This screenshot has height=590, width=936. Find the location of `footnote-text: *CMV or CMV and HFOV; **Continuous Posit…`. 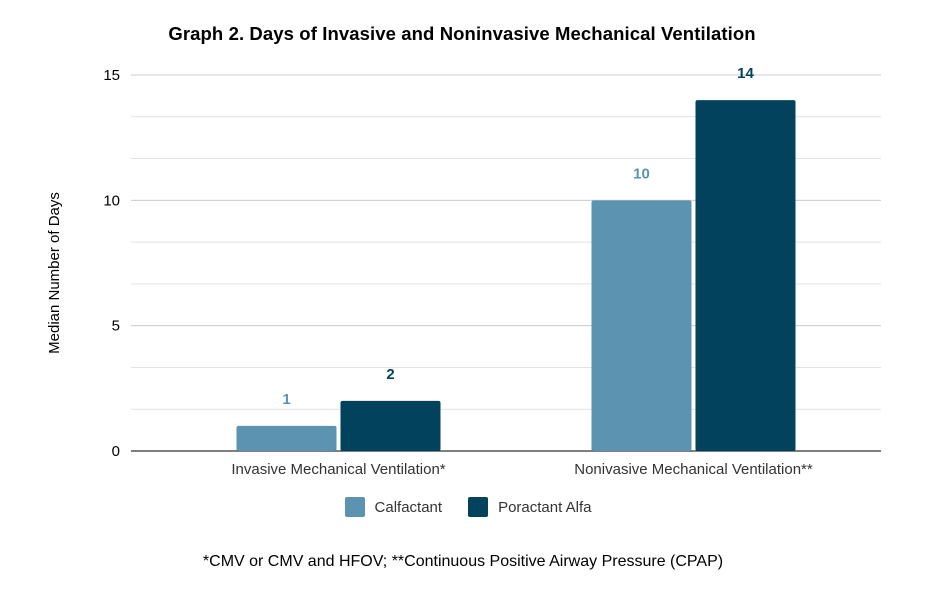

footnote-text: *CMV or CMV and HFOV; **Continuous Posit… is located at coordinates (463, 561).